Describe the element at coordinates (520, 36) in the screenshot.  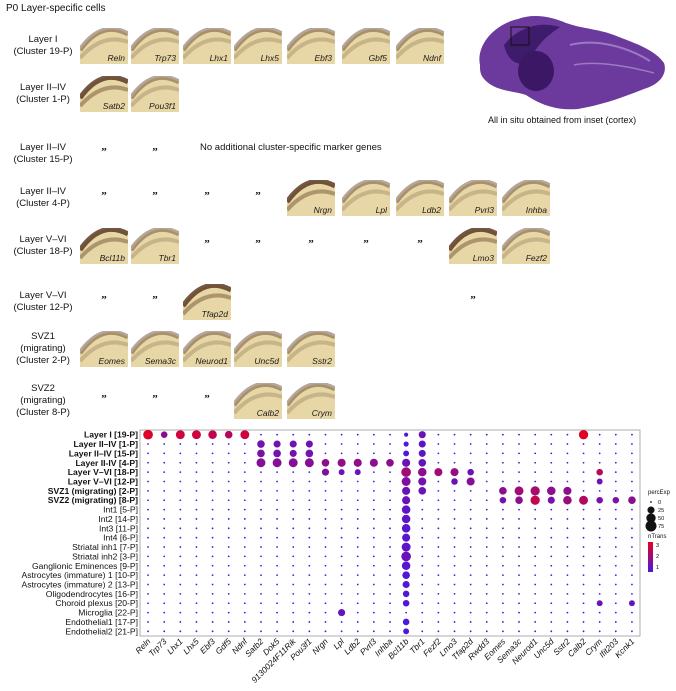
I see `inset-box` at that location.